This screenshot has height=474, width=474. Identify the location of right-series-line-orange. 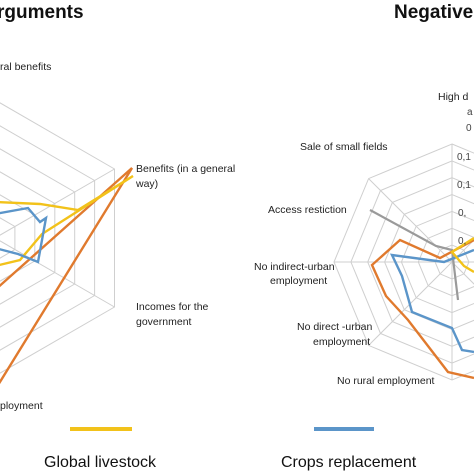
(422, 309).